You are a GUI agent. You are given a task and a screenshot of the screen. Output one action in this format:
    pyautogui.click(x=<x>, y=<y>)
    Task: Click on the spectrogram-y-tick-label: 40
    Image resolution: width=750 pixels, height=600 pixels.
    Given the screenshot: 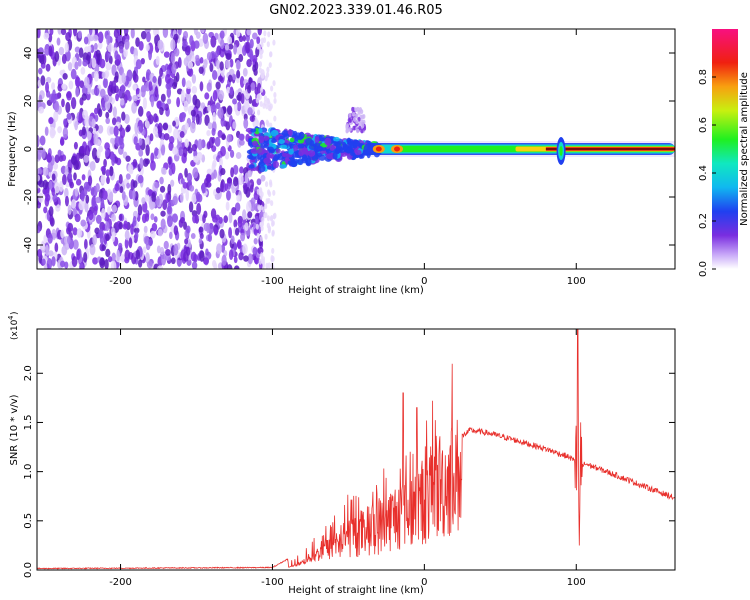 What is the action you would take?
    pyautogui.click(x=28, y=53)
    